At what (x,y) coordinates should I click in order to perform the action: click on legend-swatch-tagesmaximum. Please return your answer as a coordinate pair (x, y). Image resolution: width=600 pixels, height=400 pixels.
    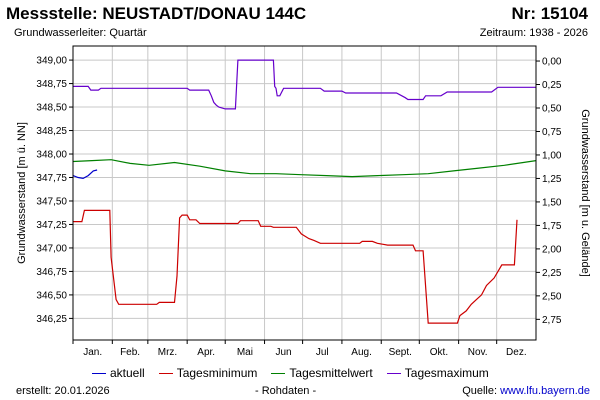
    Looking at the image, I should click on (393, 373).